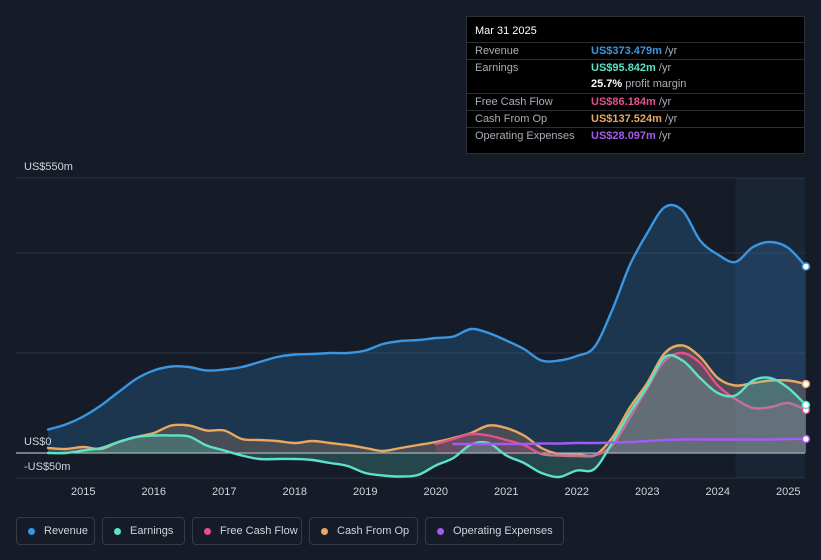 This screenshot has width=821, height=560. I want to click on profit-margin-text: profit margin, so click(654, 84).